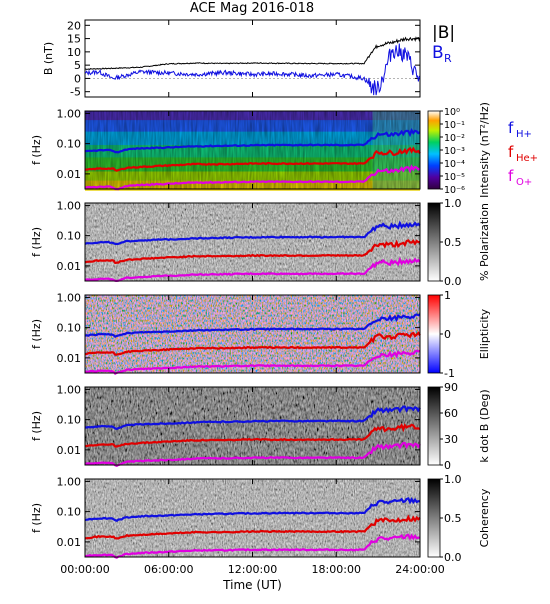 This screenshot has height=604, width=550. I want to click on panel-coherency, so click(252, 518).